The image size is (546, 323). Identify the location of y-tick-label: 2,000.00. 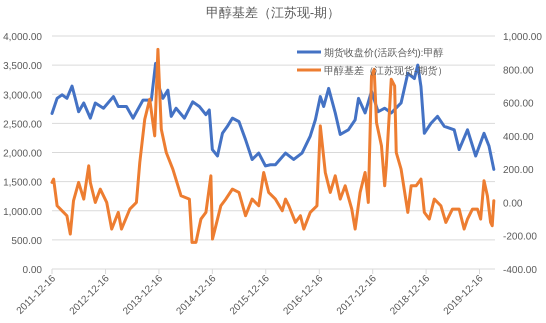
(22, 154).